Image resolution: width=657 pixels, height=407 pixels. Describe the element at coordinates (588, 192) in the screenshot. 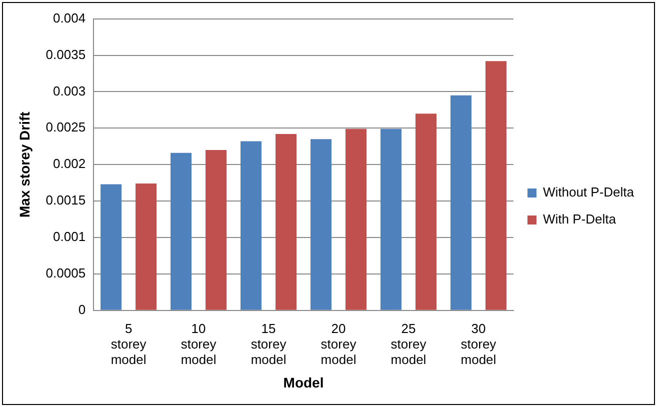

I see `legend-label: Without P-Delta` at that location.